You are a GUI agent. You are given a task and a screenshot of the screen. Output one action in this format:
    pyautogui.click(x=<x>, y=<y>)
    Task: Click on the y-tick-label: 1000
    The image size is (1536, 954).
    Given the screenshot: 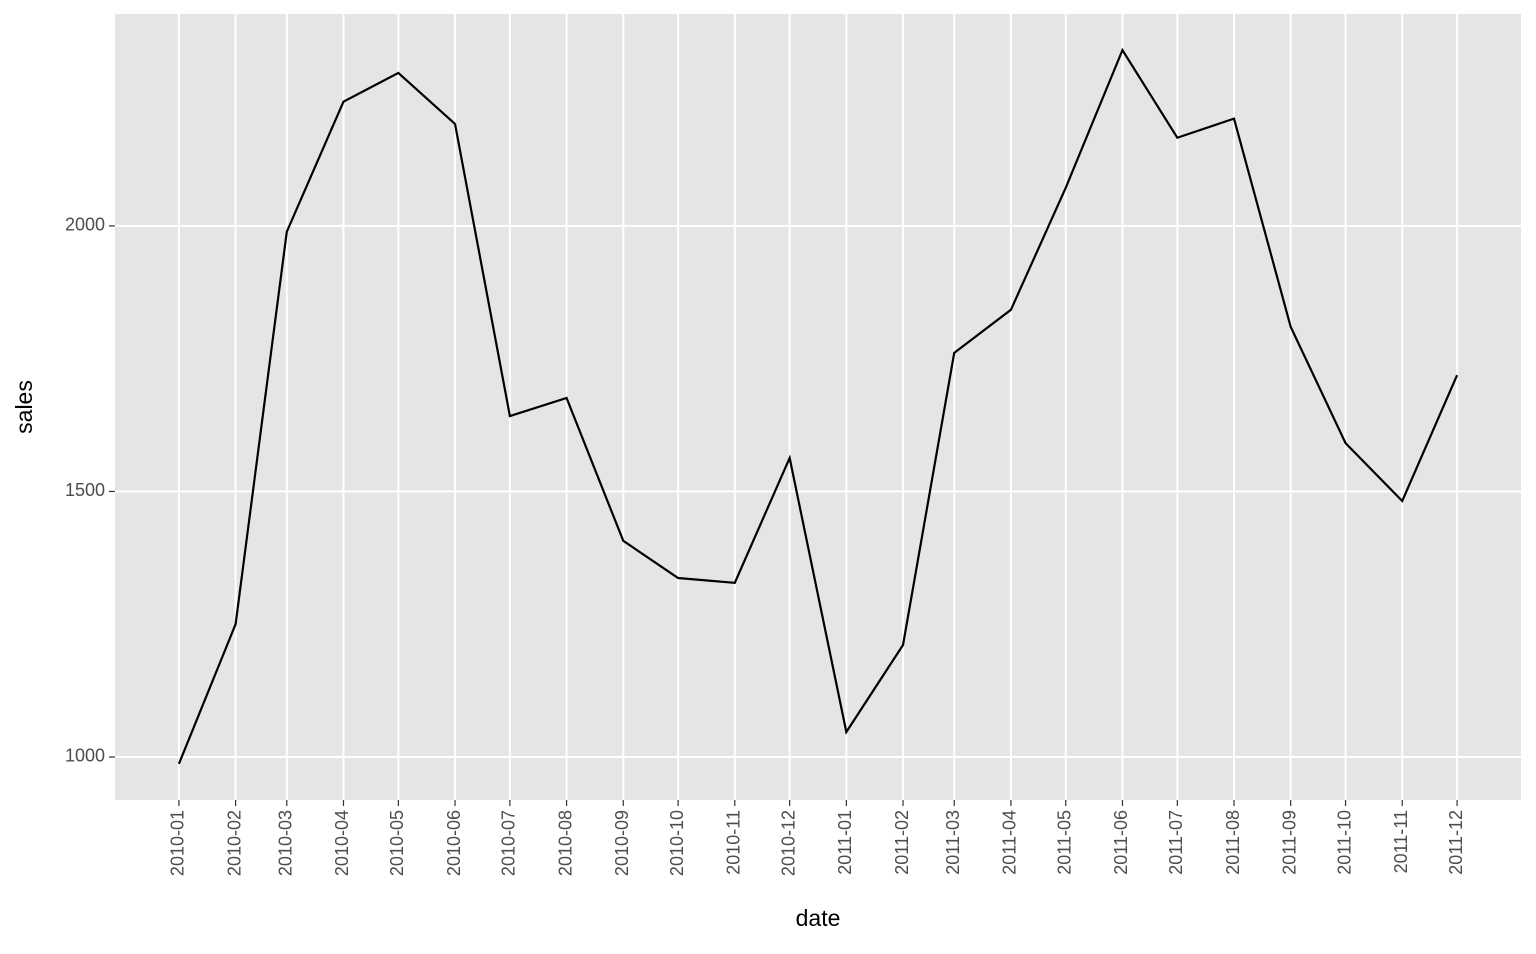 What is the action you would take?
    pyautogui.click(x=85, y=756)
    